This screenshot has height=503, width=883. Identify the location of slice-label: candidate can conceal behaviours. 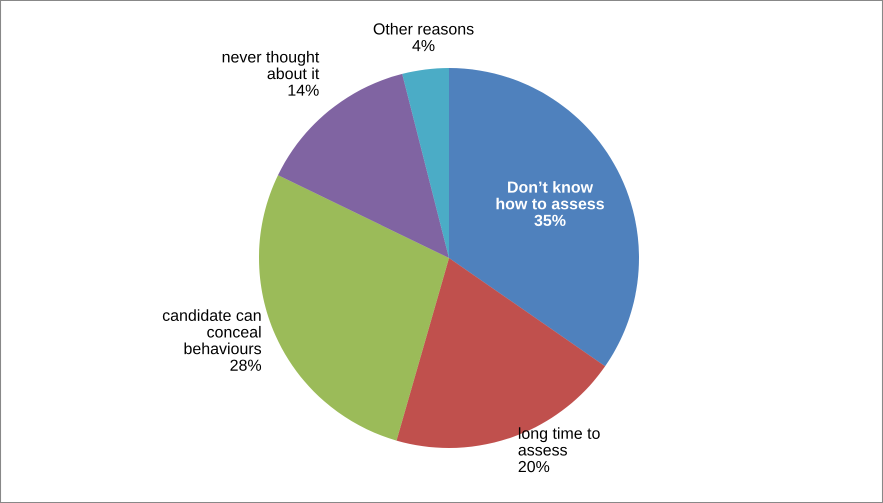
(212, 331).